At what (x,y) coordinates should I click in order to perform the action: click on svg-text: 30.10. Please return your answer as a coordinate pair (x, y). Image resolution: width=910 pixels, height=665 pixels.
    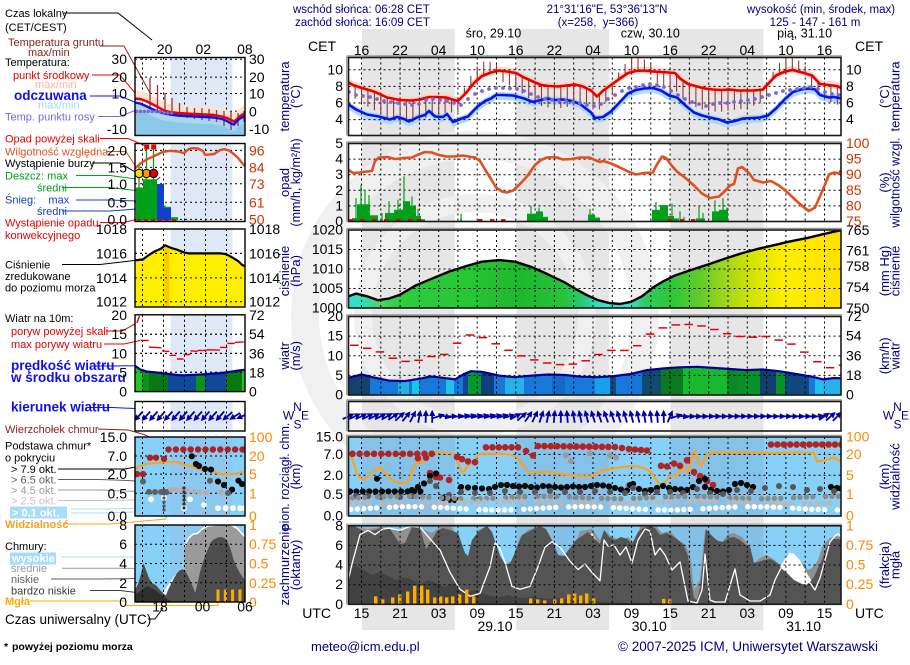
    Looking at the image, I should click on (649, 626).